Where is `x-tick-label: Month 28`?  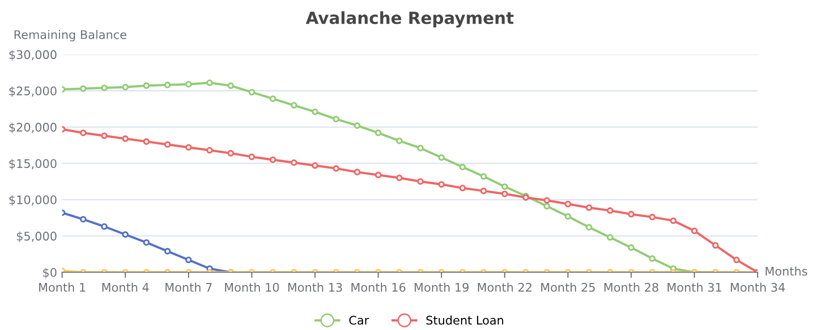 x-tick-label: Month 28 is located at coordinates (631, 287).